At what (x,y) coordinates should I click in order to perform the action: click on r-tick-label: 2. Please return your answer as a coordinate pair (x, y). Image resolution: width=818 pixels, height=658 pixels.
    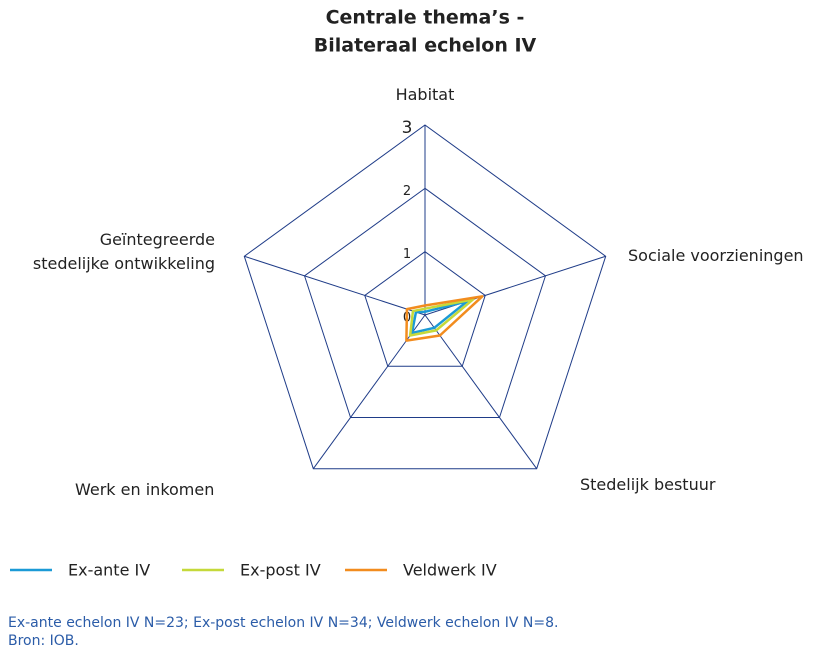
    Looking at the image, I should click on (407, 191).